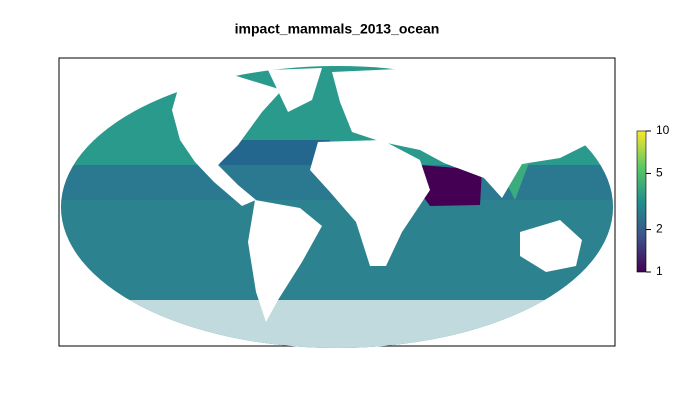 This screenshot has width=700, height=420. Describe the element at coordinates (641, 201) in the screenshot. I see `colorbar` at that location.